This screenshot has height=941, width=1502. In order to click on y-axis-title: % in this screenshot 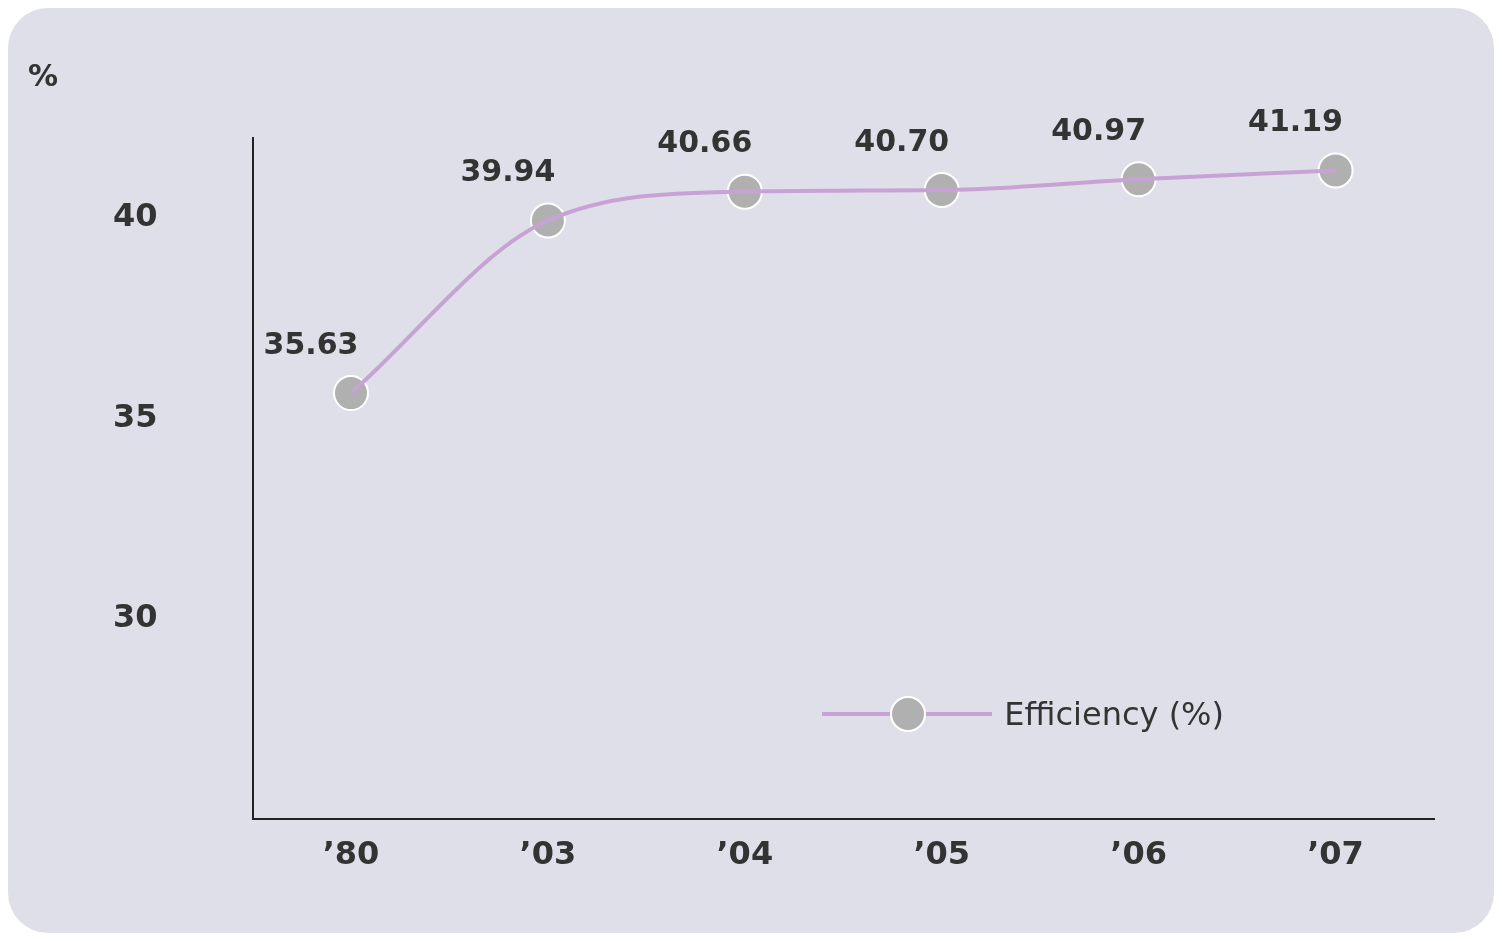, I will do `click(43, 75)`.